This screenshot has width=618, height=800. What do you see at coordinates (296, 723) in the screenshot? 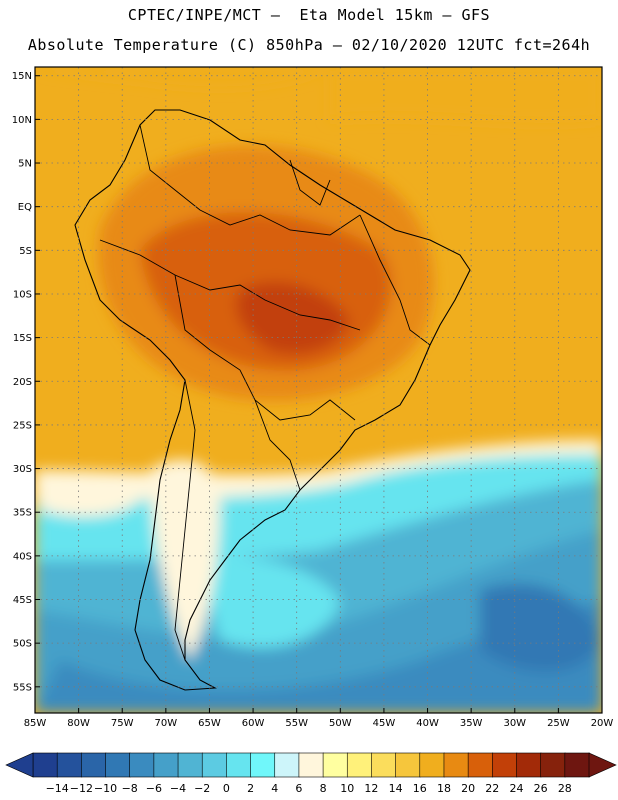
I see `lon-tick-label: 55W` at bounding box center [296, 723].